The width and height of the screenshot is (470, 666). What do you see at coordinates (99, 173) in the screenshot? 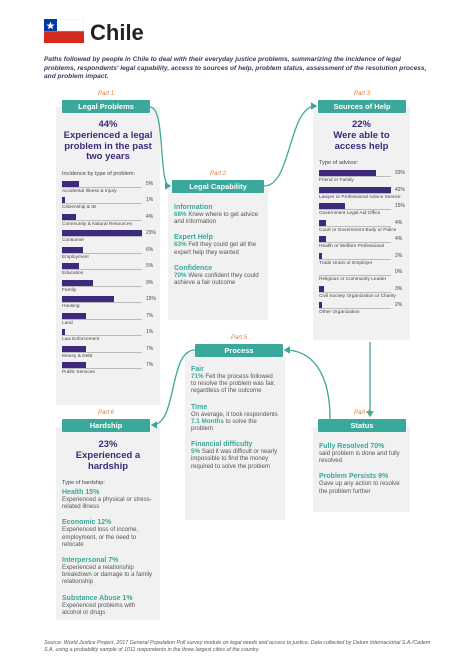
I see `list-title: Incidence by type of problem:` at bounding box center [99, 173].